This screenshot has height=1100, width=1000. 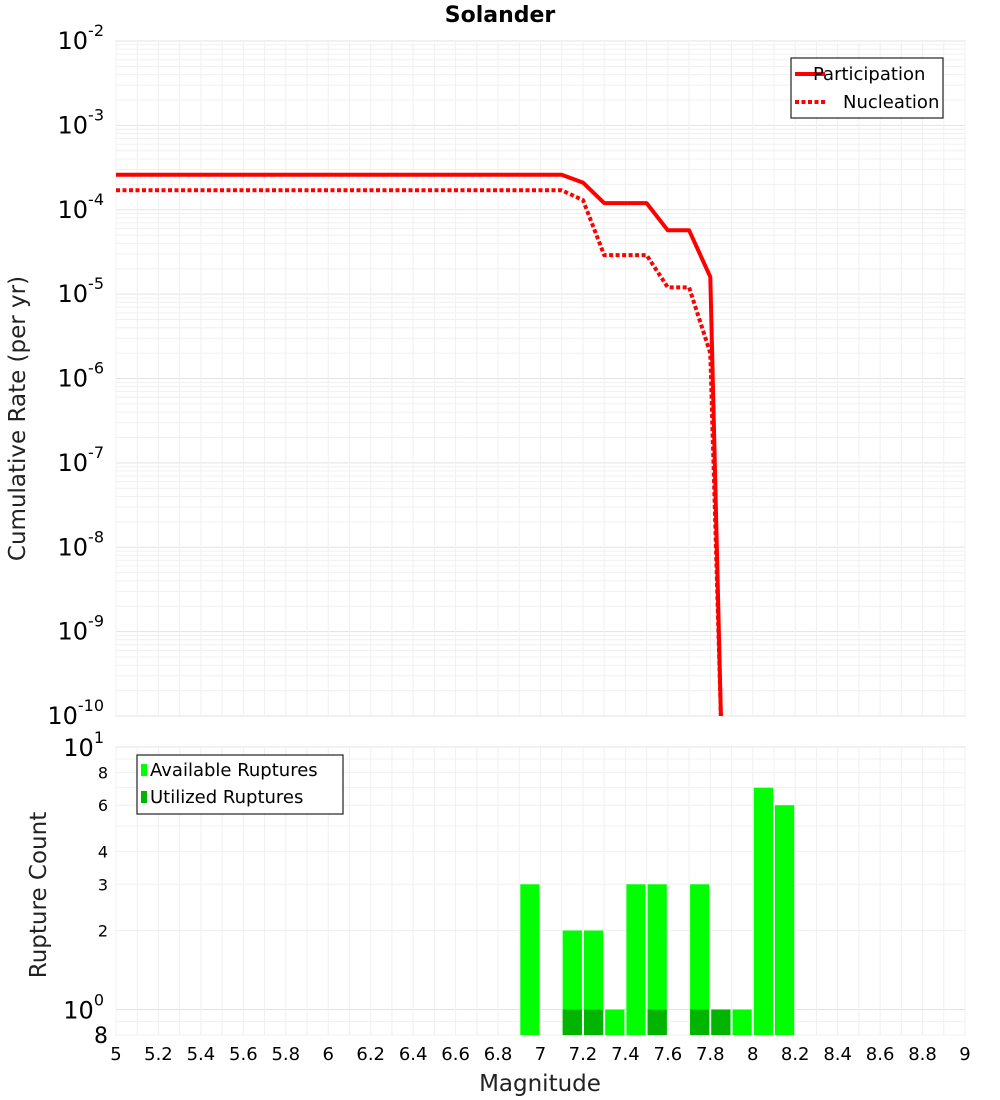 What do you see at coordinates (498, 1054) in the screenshot?
I see `x-tick-label: 6.8` at bounding box center [498, 1054].